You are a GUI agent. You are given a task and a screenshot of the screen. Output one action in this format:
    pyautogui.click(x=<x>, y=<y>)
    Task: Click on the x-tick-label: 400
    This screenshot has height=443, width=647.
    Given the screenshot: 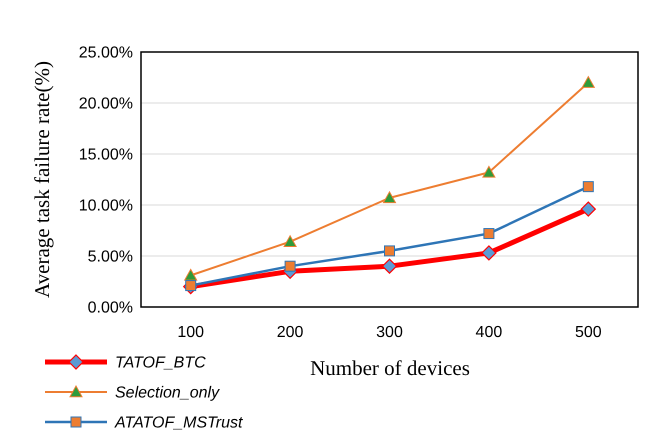 What is the action you would take?
    pyautogui.click(x=489, y=332)
    